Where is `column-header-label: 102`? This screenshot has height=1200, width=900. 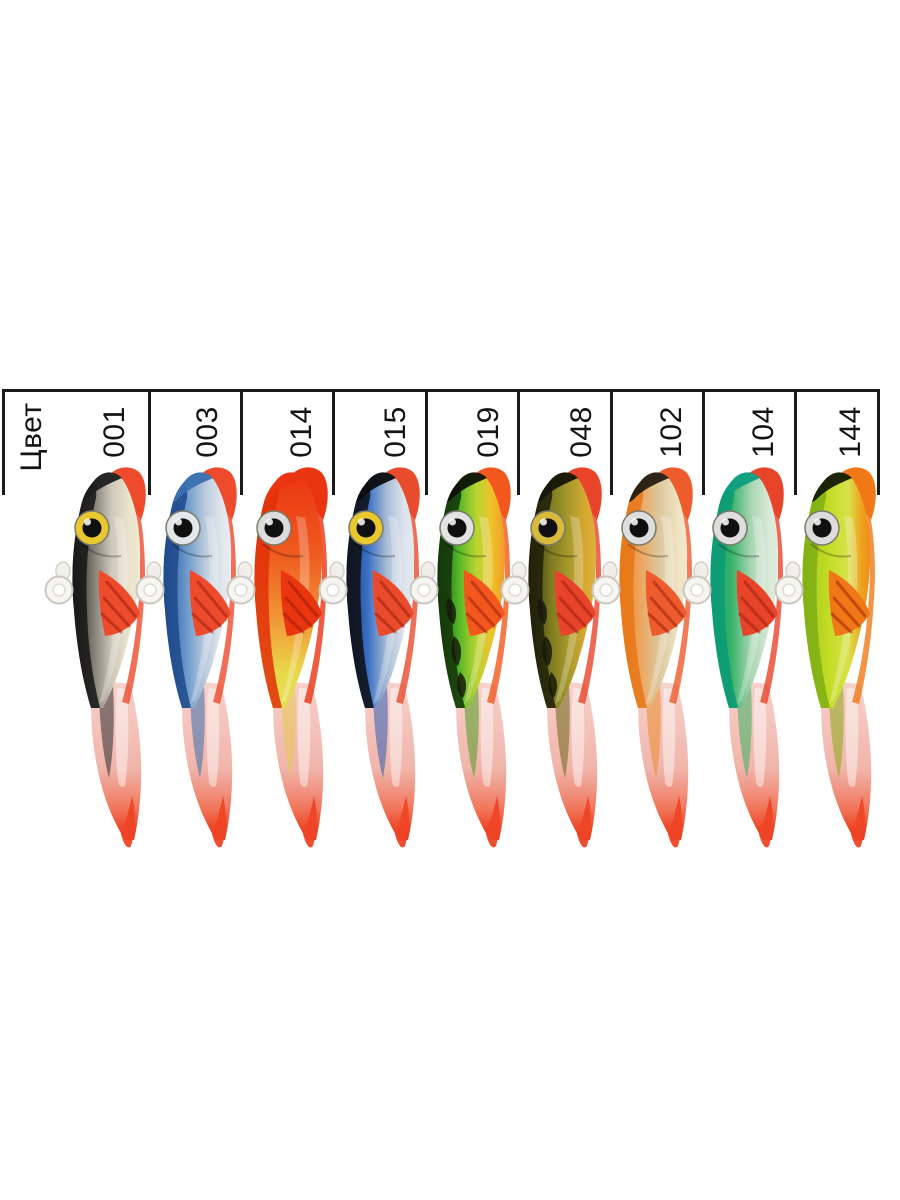
column-header-label: 102 is located at coordinates (671, 432).